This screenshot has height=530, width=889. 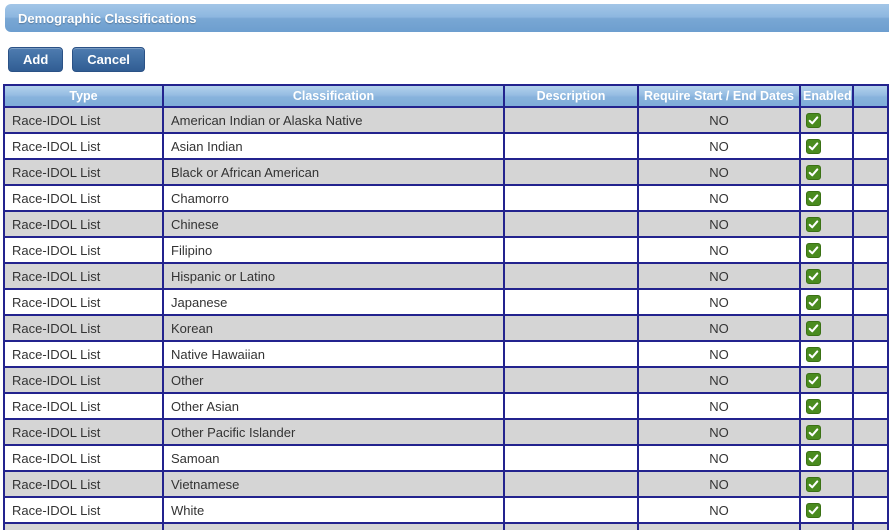 I want to click on table-row: Race-IDOL List Asian Indian NO, so click(x=446, y=146).